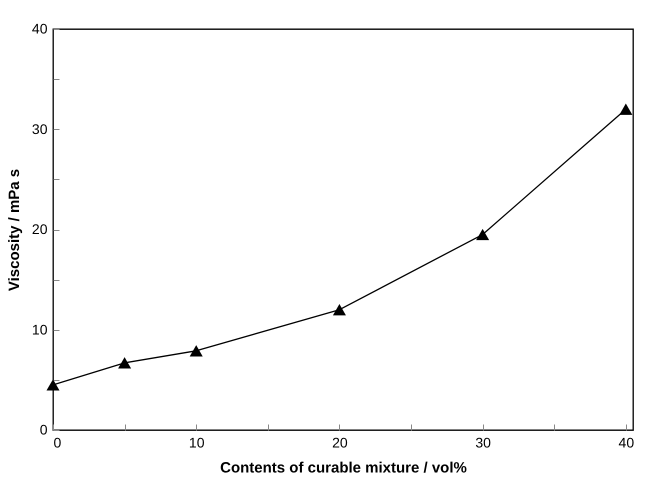 Image resolution: width=649 pixels, height=483 pixels. Describe the element at coordinates (343, 468) in the screenshot. I see `x-axis-title: Contents of curable mixture / vol%` at that location.